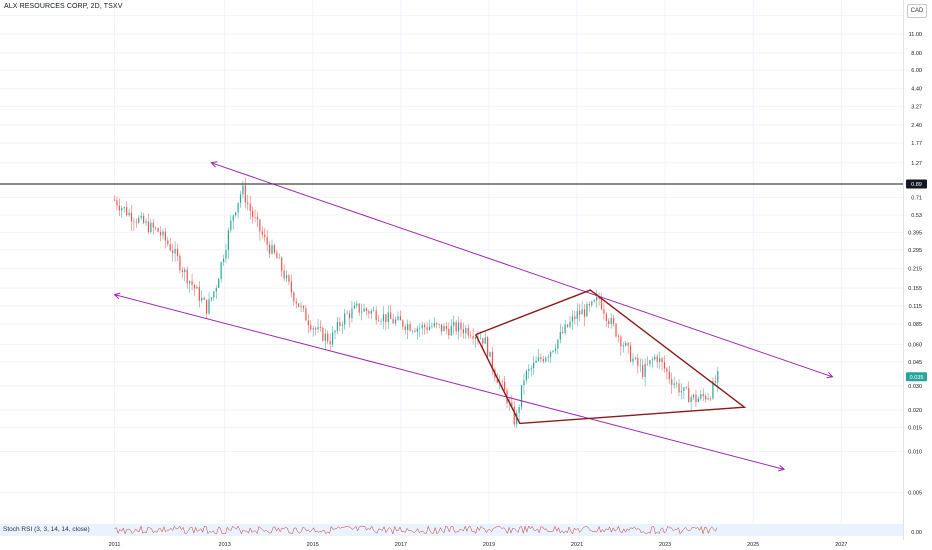 This screenshot has width=932, height=550. What do you see at coordinates (916, 280) in the screenshot?
I see `price-labels: 0.89 0.035` at bounding box center [916, 280].